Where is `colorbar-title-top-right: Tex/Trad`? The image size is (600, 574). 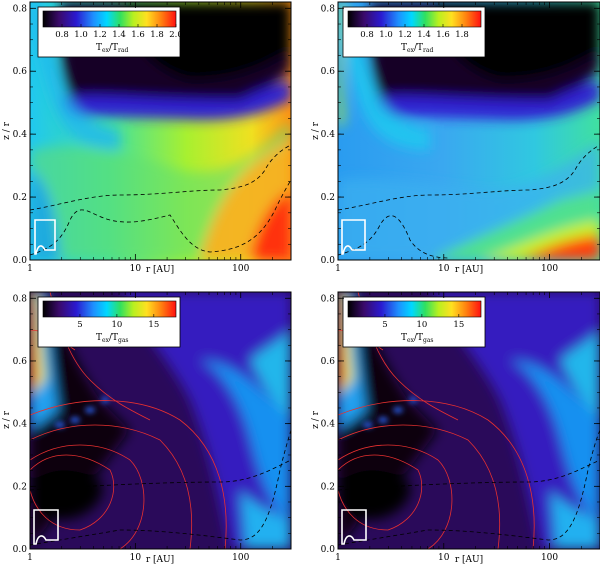
colorbar-title-top-right: Tex/Trad is located at coordinates (417, 48).